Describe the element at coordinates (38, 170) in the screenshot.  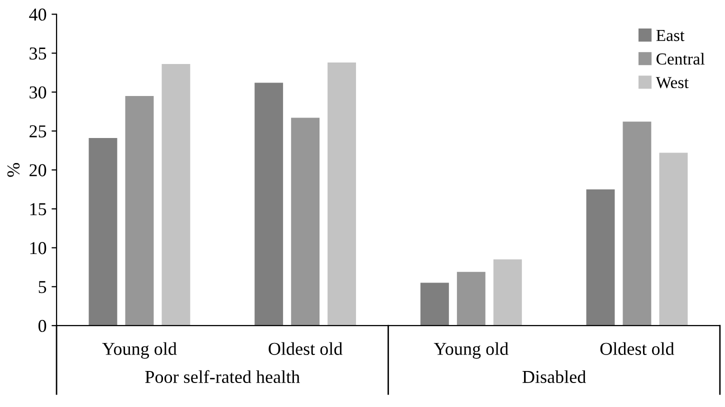
I see `y-tick-label: 20` at that location.